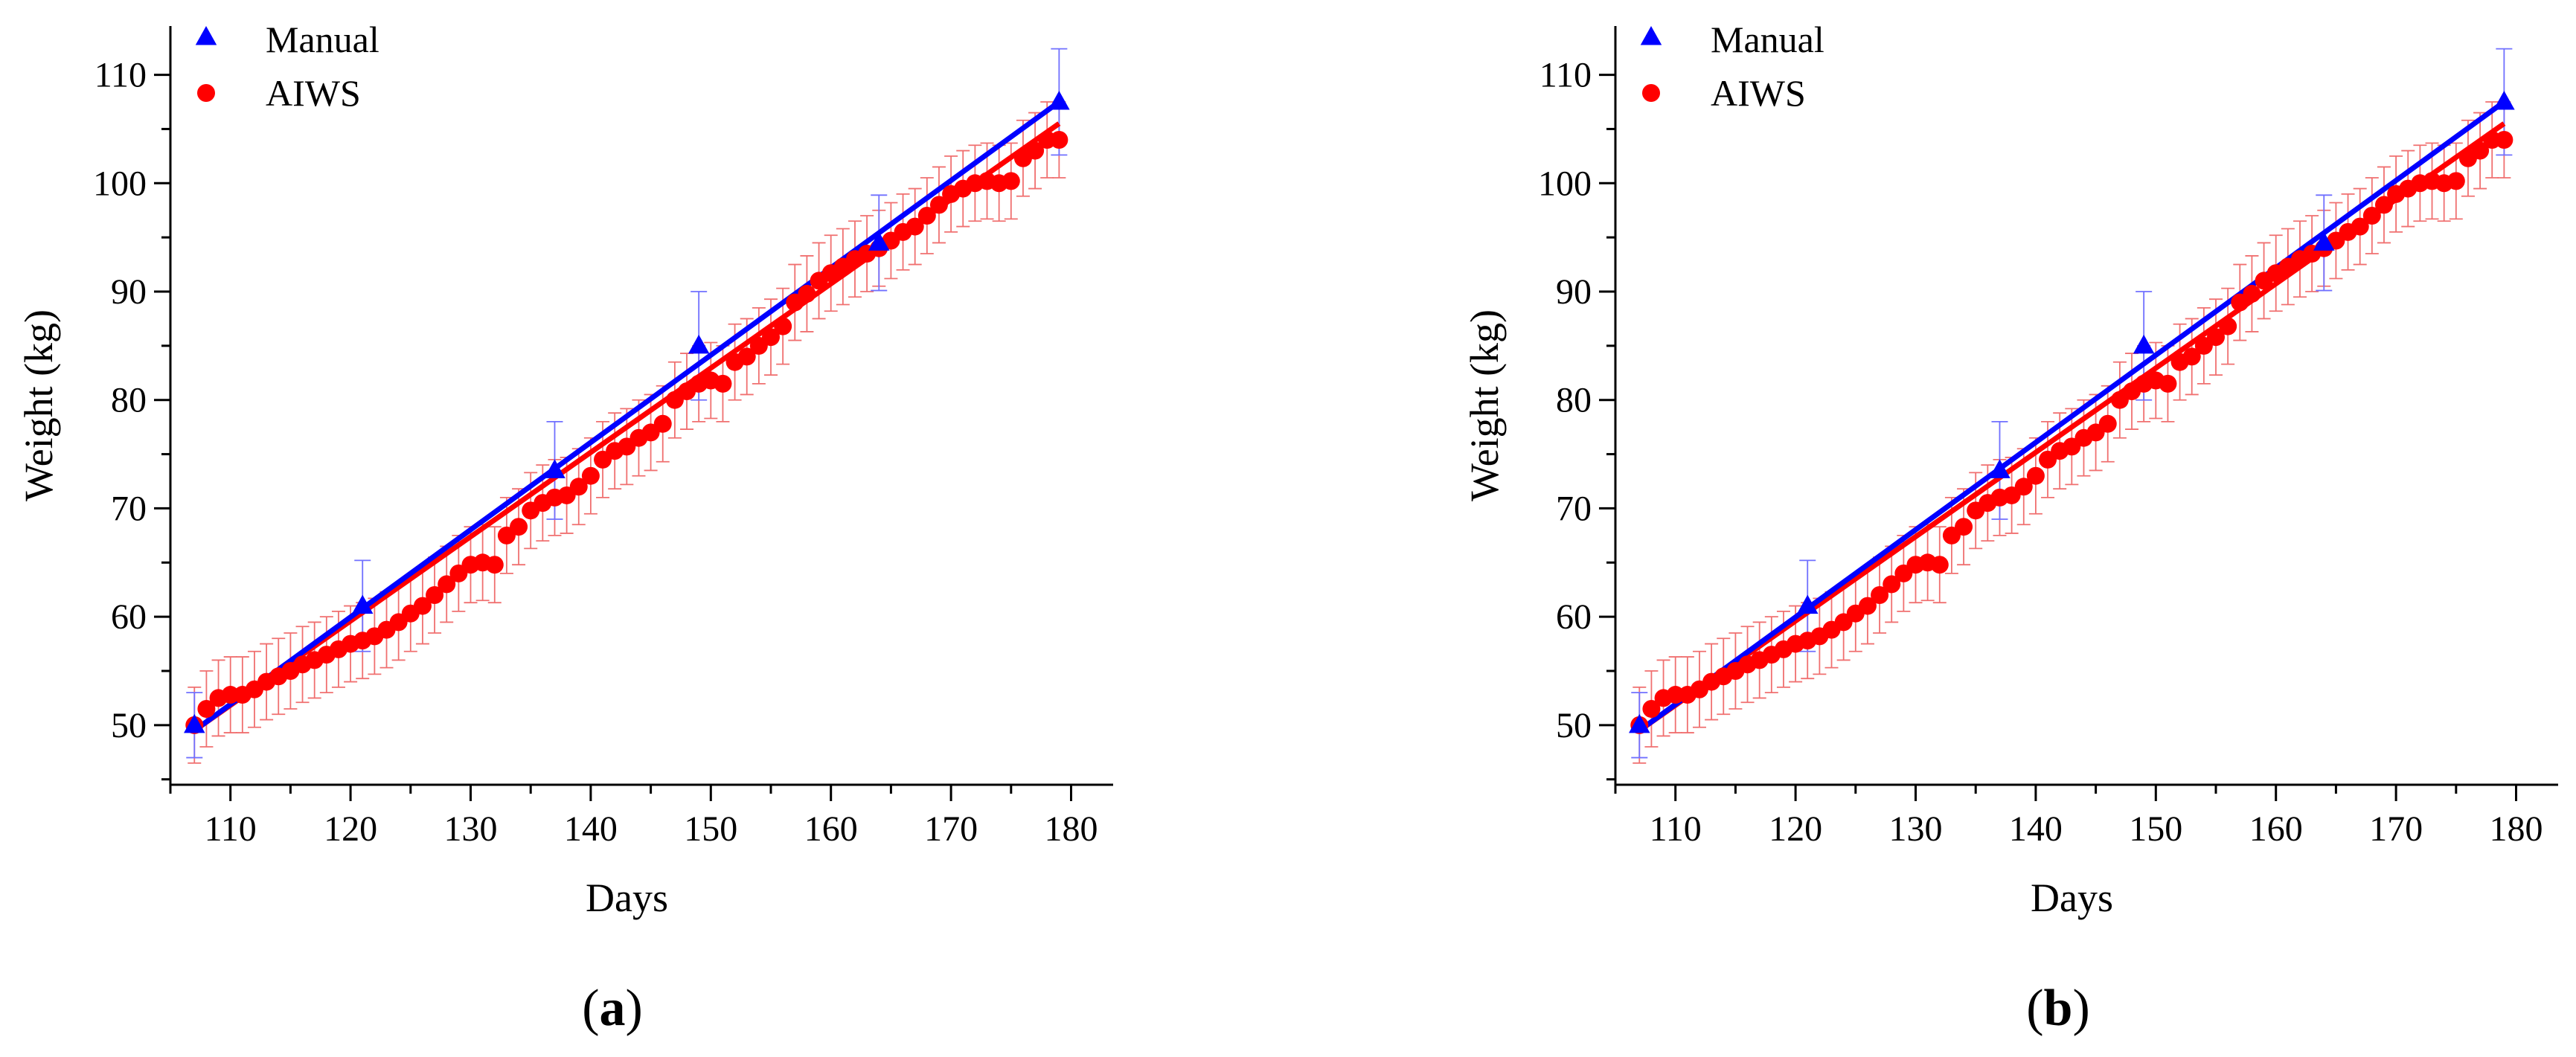 Image resolution: width=2576 pixels, height=1057 pixels. I want to click on panel-caption: (a), so click(612, 1008).